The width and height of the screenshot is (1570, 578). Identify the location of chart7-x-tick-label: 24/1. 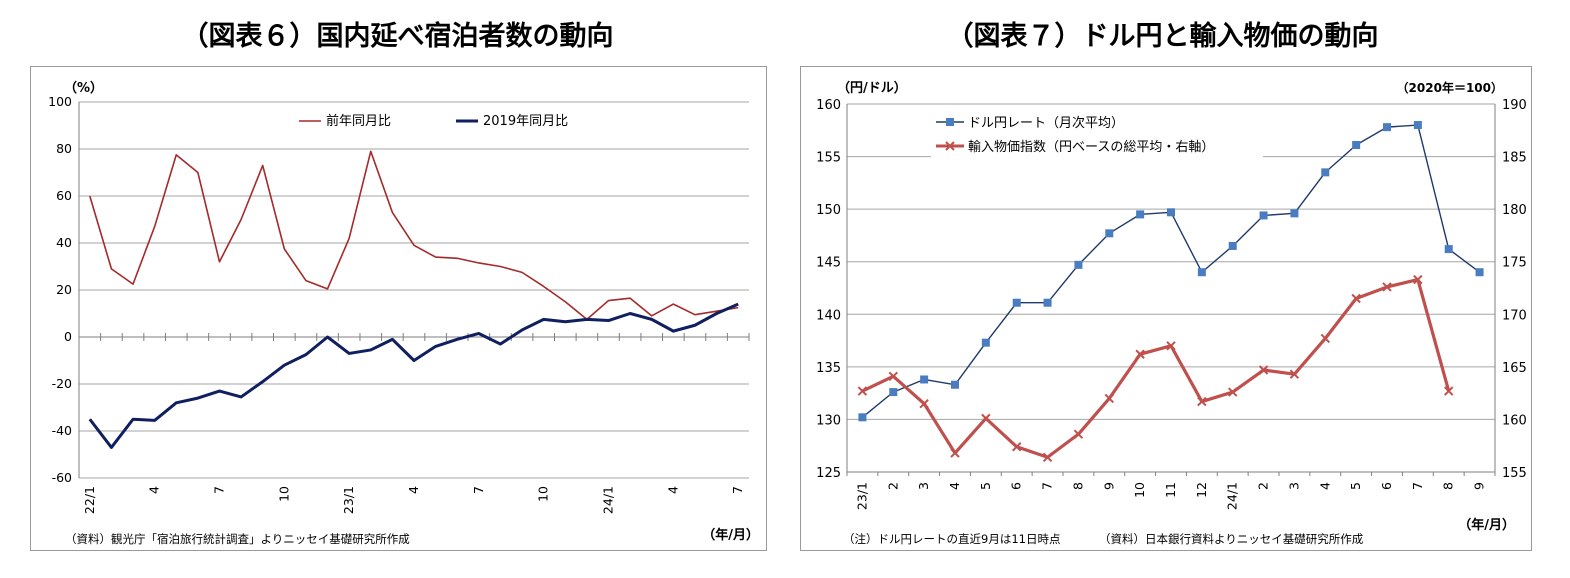
(1232, 496).